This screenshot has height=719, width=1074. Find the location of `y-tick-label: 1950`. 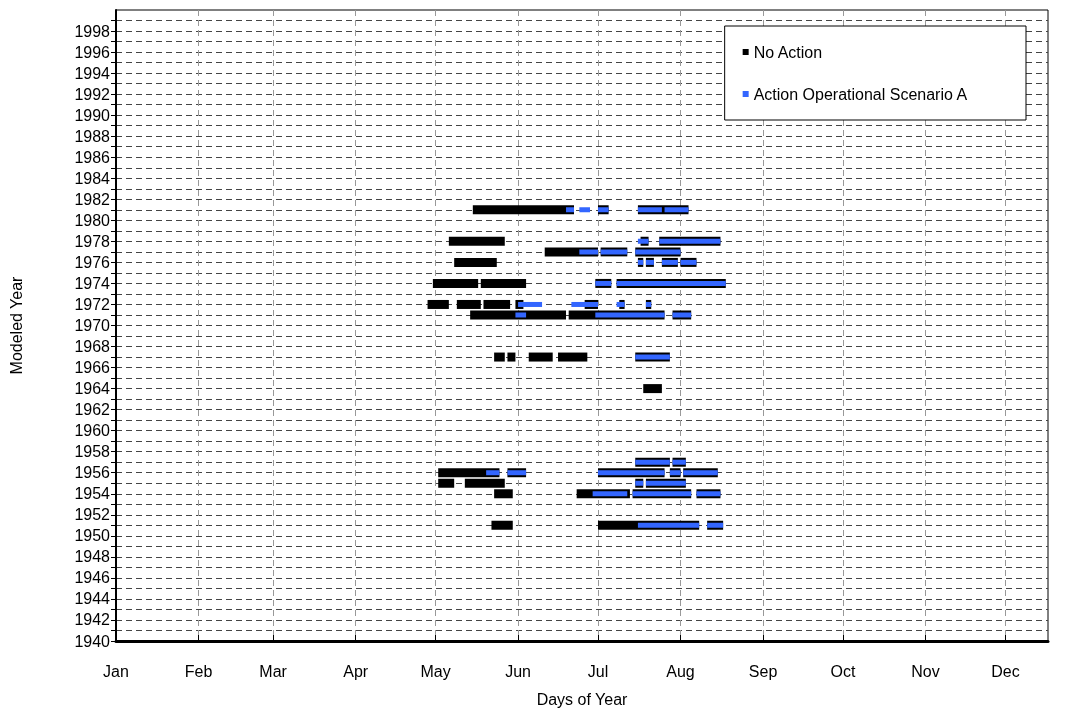

y-tick-label: 1950 is located at coordinates (92, 536).